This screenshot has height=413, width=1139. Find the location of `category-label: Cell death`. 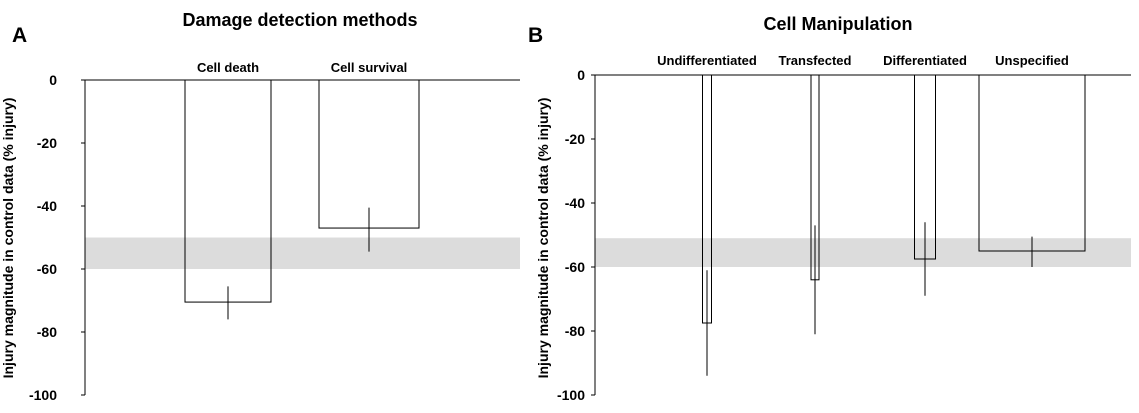

category-label: Cell death is located at coordinates (228, 67).